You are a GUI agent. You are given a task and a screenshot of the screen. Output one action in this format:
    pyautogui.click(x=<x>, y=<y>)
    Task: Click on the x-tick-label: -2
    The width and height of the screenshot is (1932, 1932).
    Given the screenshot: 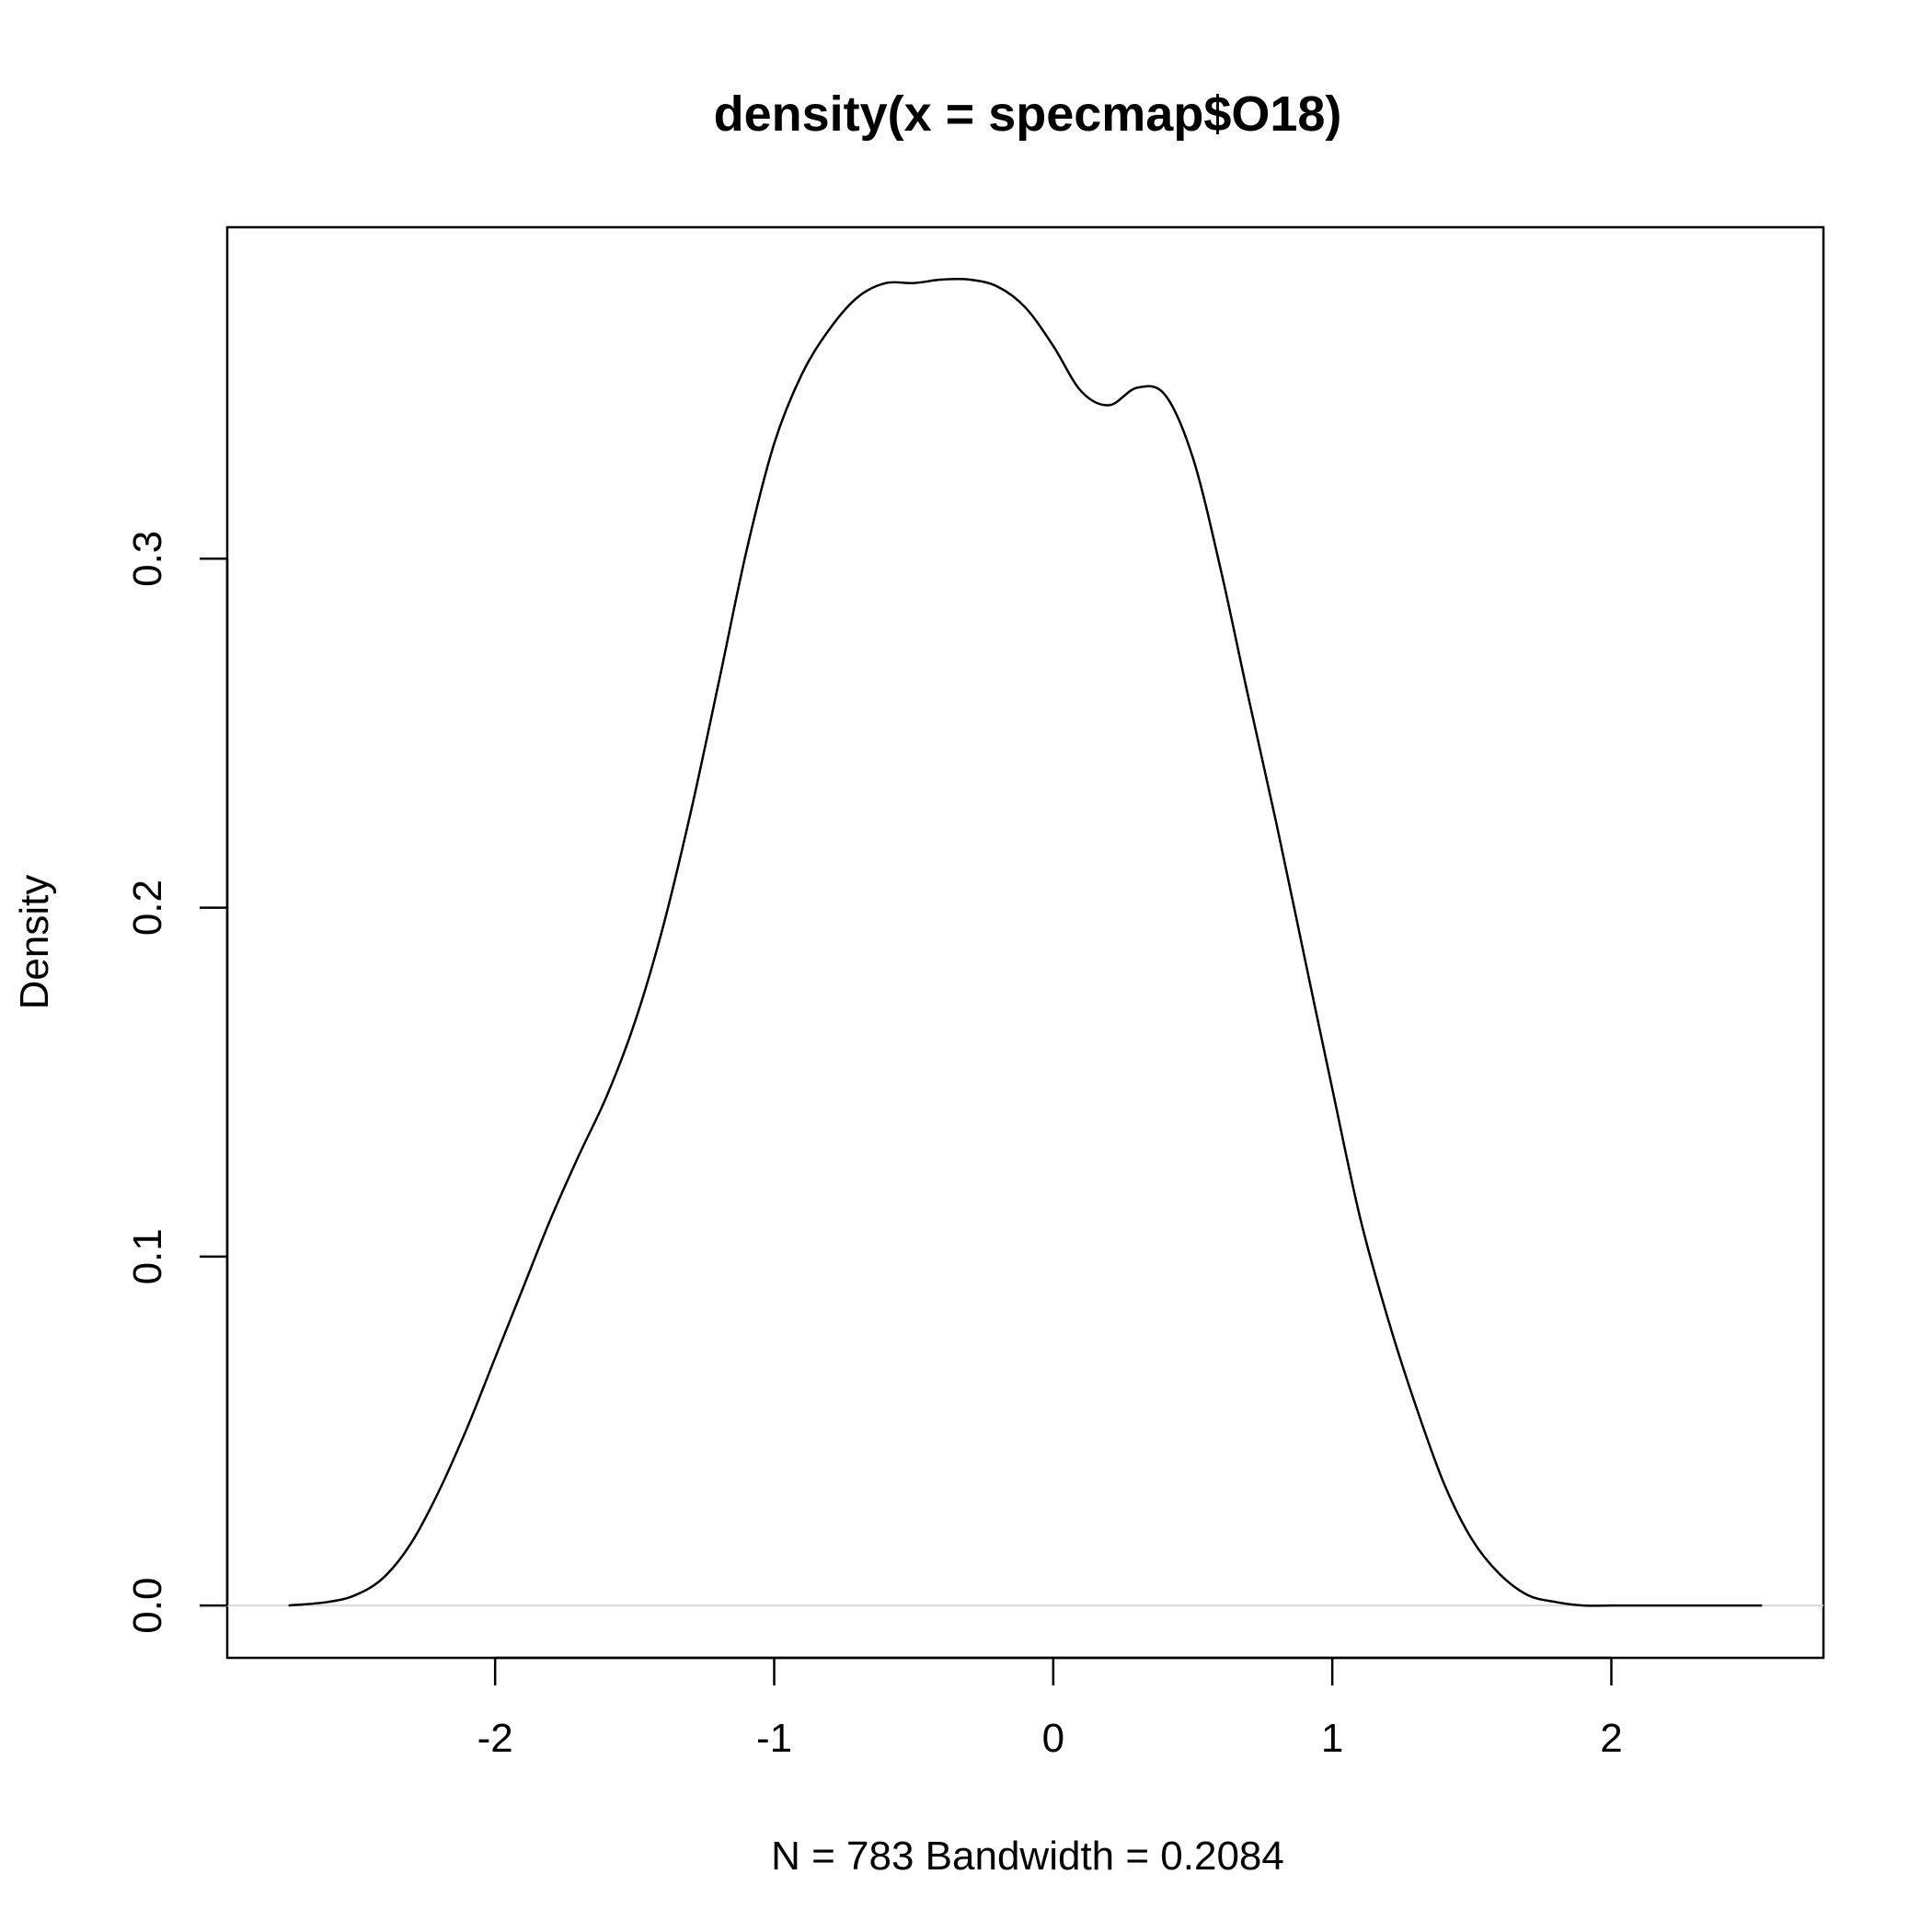 What is the action you would take?
    pyautogui.click(x=495, y=1738)
    